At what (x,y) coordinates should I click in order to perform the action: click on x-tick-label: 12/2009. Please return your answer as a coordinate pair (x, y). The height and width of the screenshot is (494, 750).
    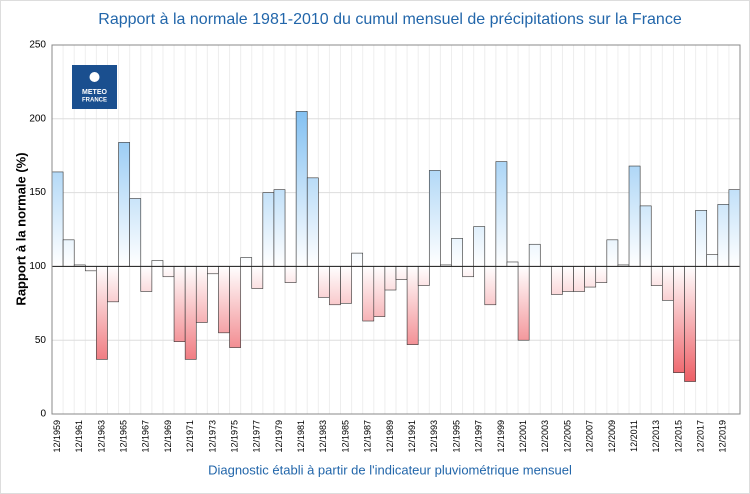
    Looking at the image, I should click on (612, 436).